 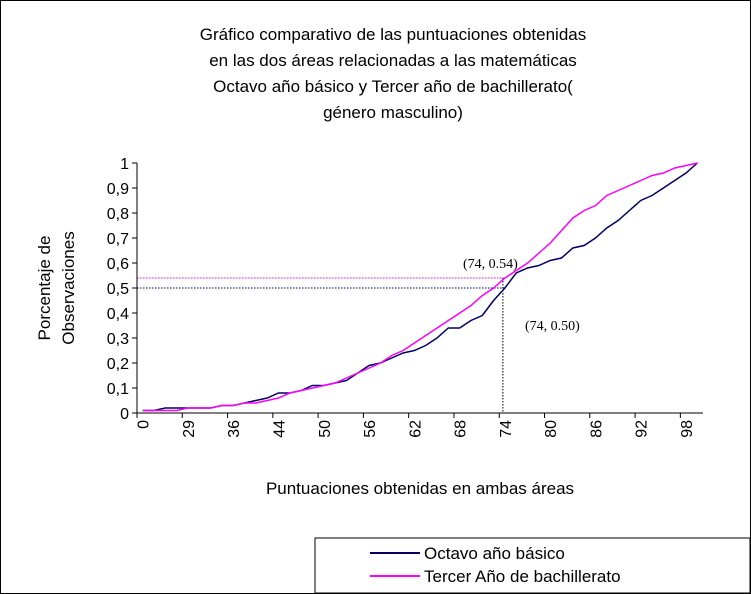 I want to click on x-tick-label: 44, so click(x=280, y=429).